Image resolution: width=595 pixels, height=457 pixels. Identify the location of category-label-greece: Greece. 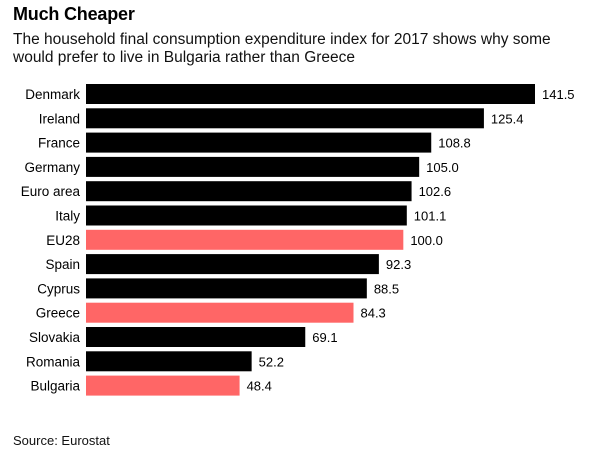
(58, 313).